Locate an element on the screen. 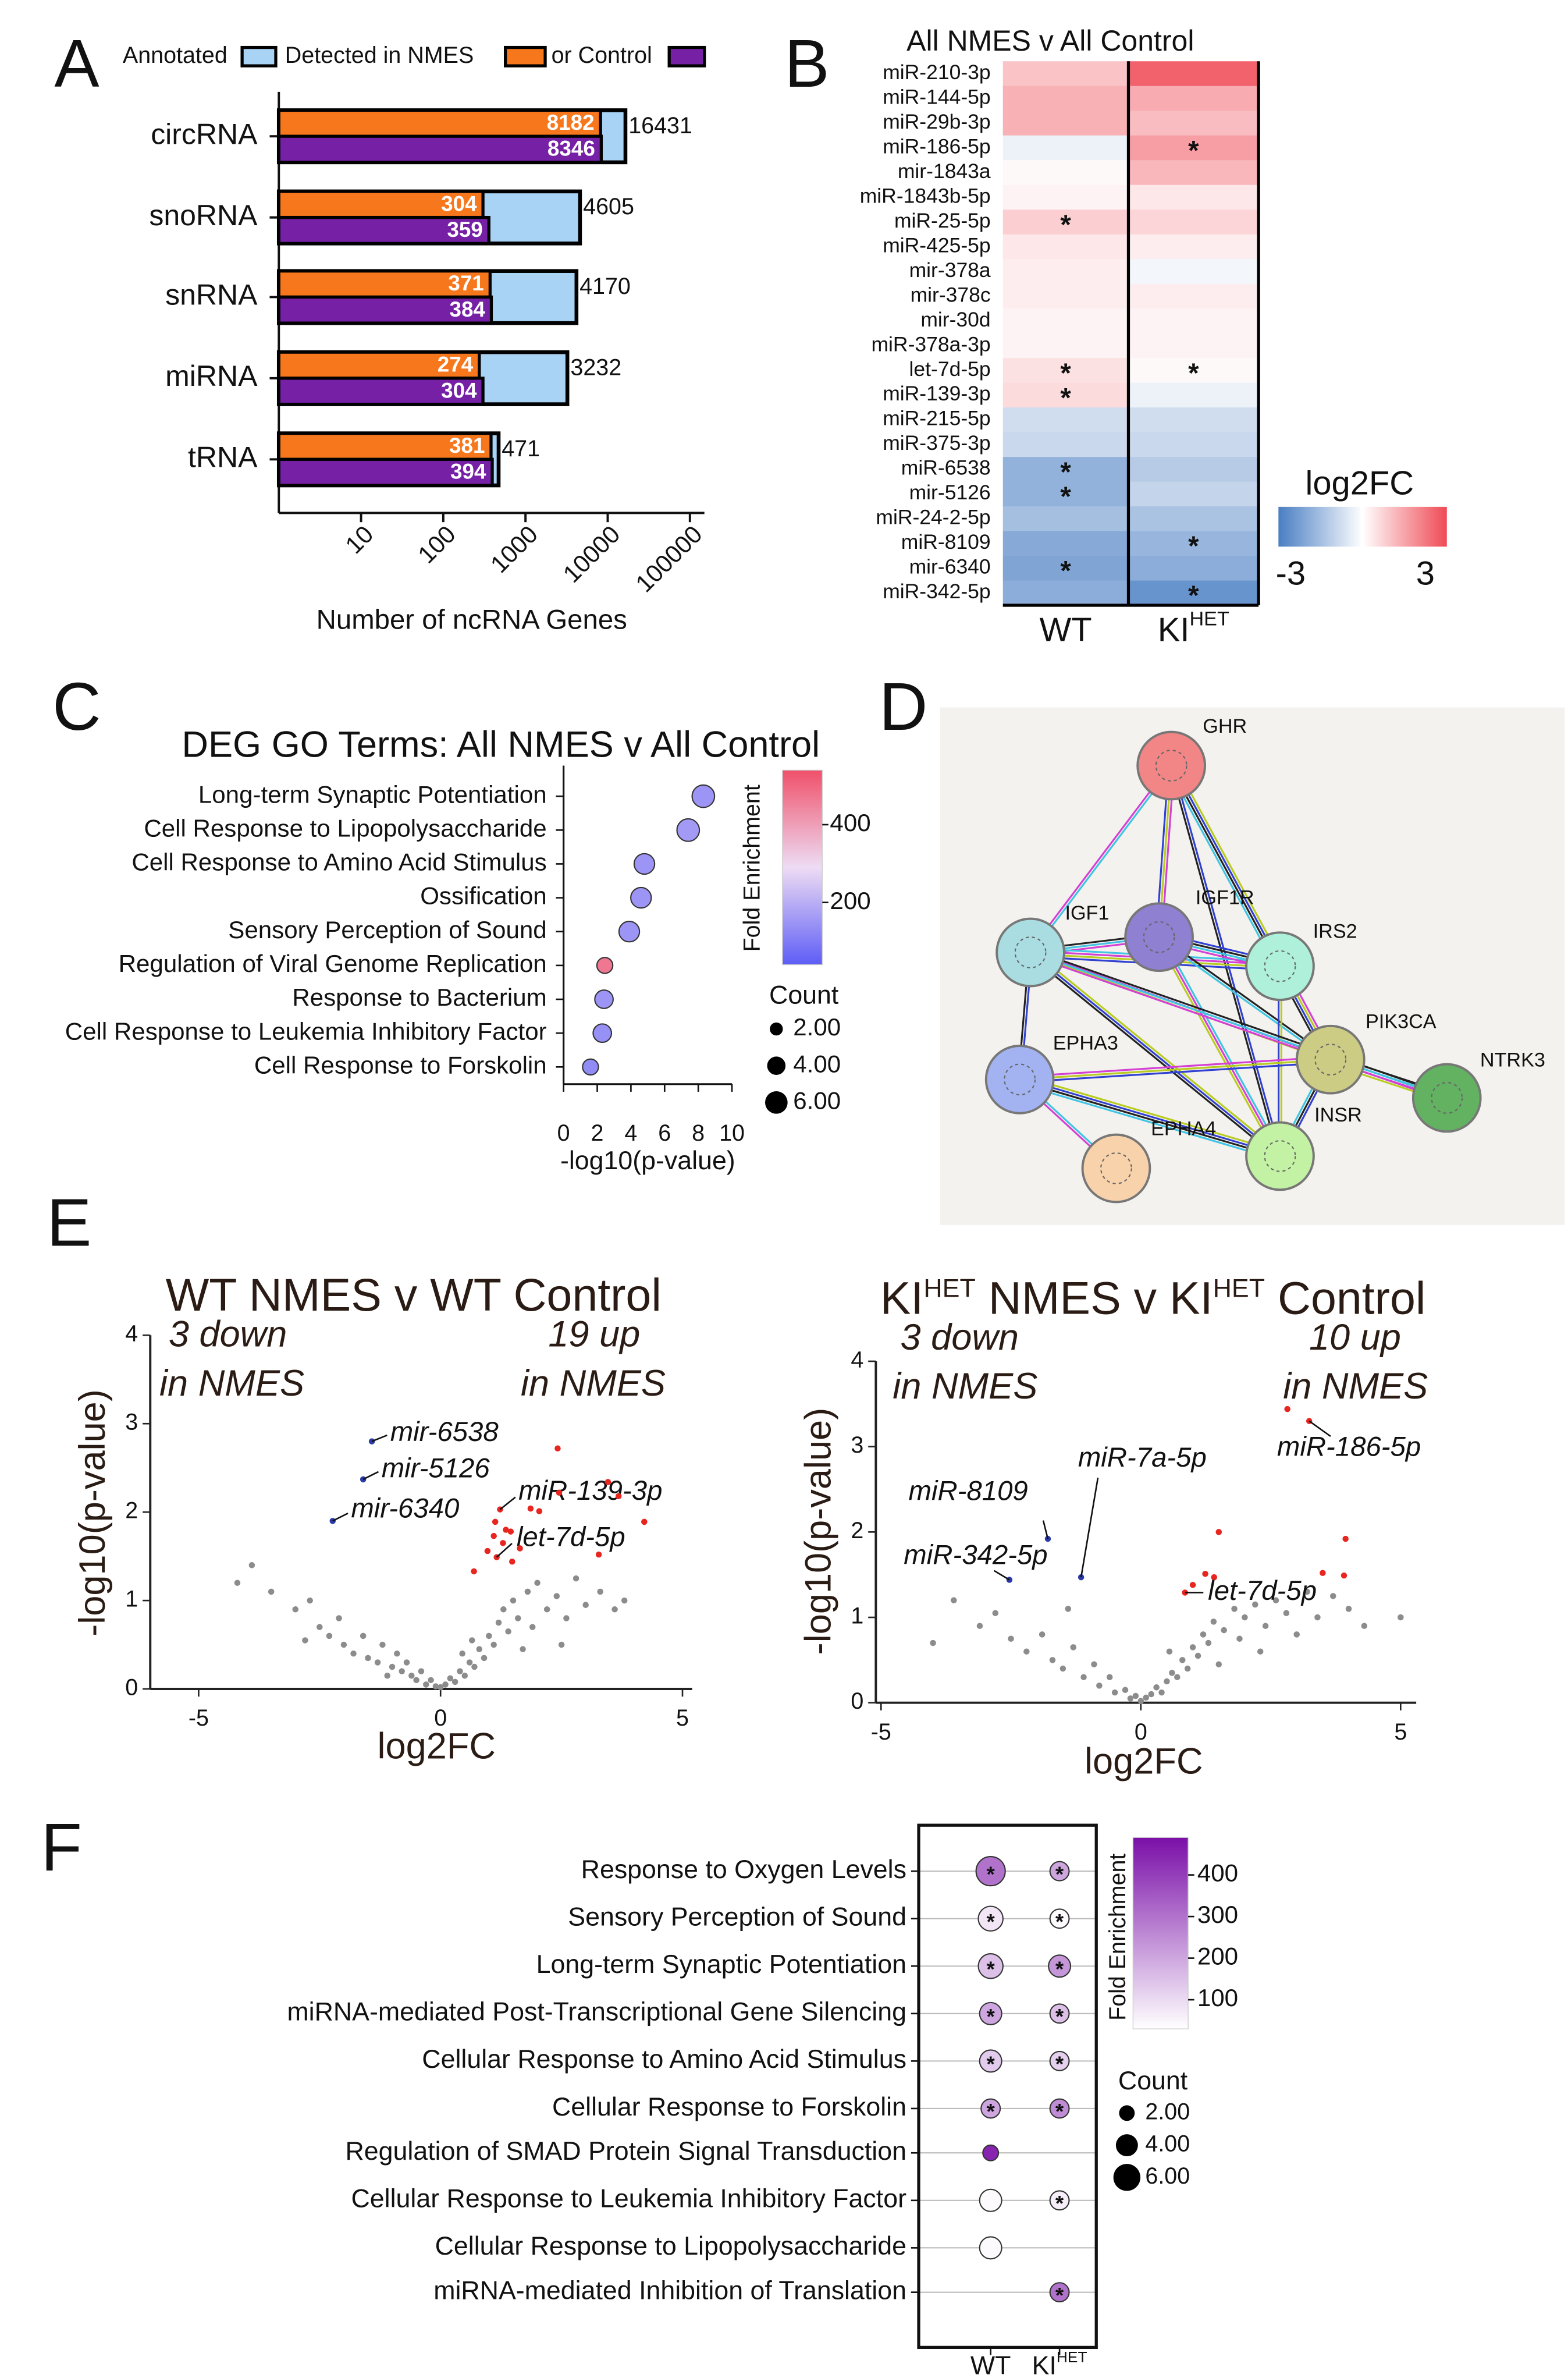 This screenshot has width=1568, height=2378. colorbar-tick-label: 3 is located at coordinates (1425, 573).